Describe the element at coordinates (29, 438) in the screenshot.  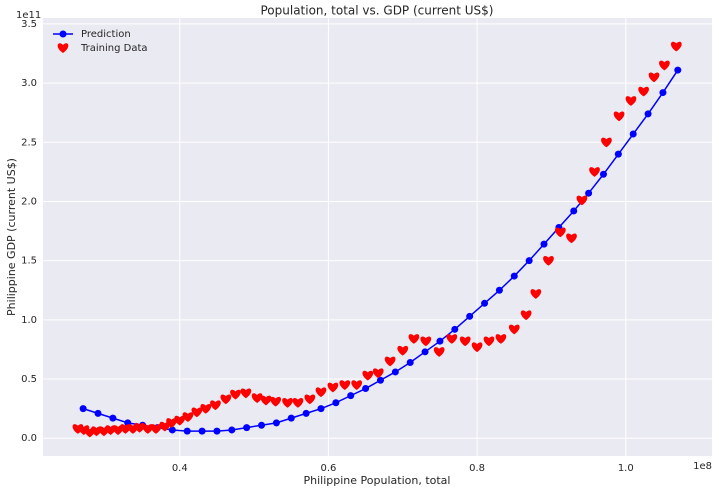
I see `y-tick-label: 0.0` at that location.